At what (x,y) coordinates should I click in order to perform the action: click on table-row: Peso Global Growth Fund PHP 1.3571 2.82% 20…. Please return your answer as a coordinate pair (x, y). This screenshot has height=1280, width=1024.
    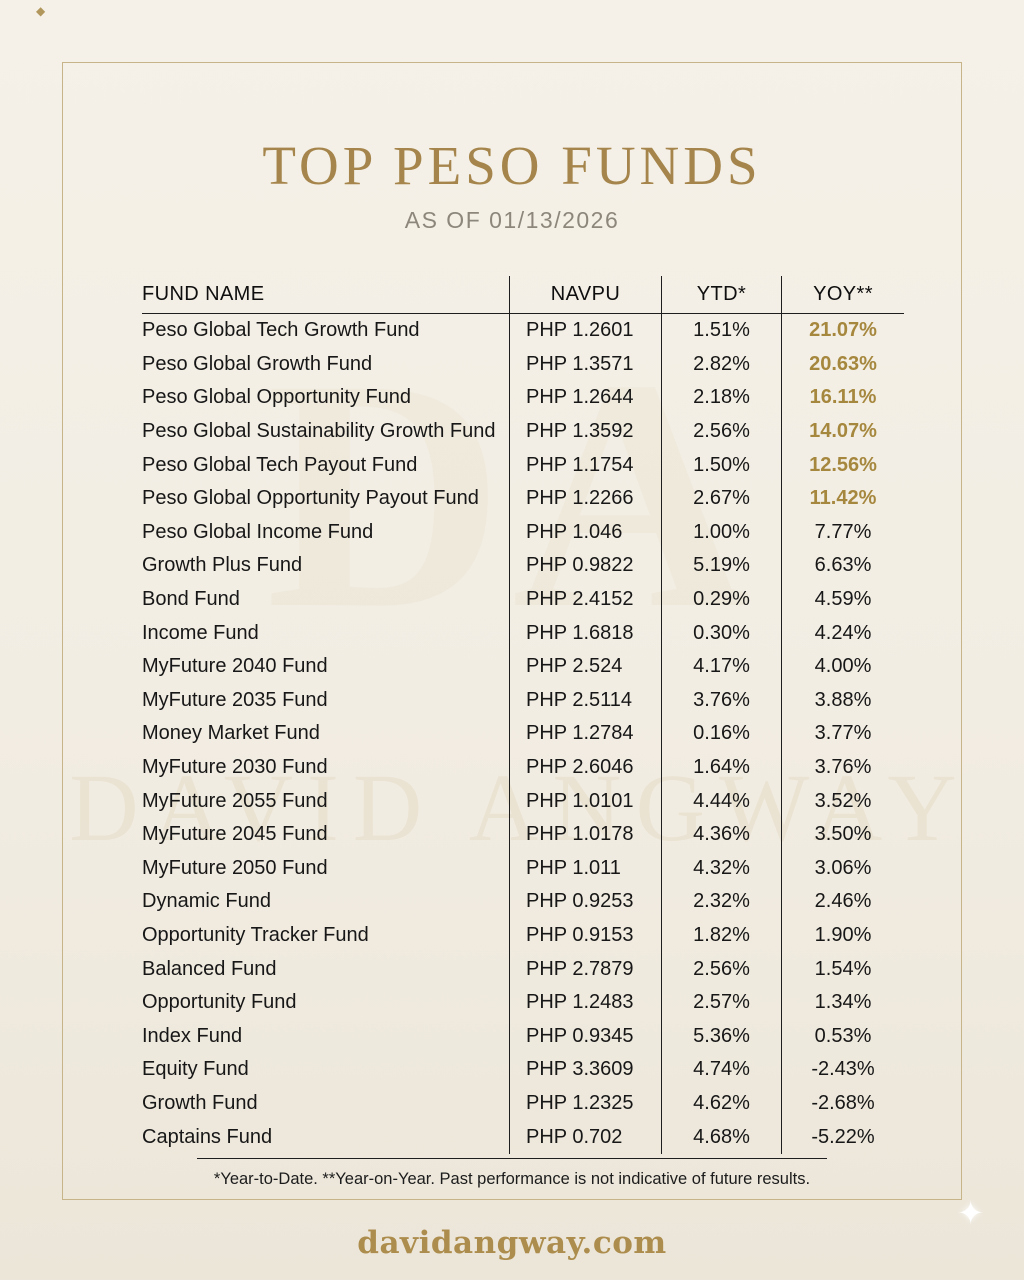
    Looking at the image, I should click on (523, 364).